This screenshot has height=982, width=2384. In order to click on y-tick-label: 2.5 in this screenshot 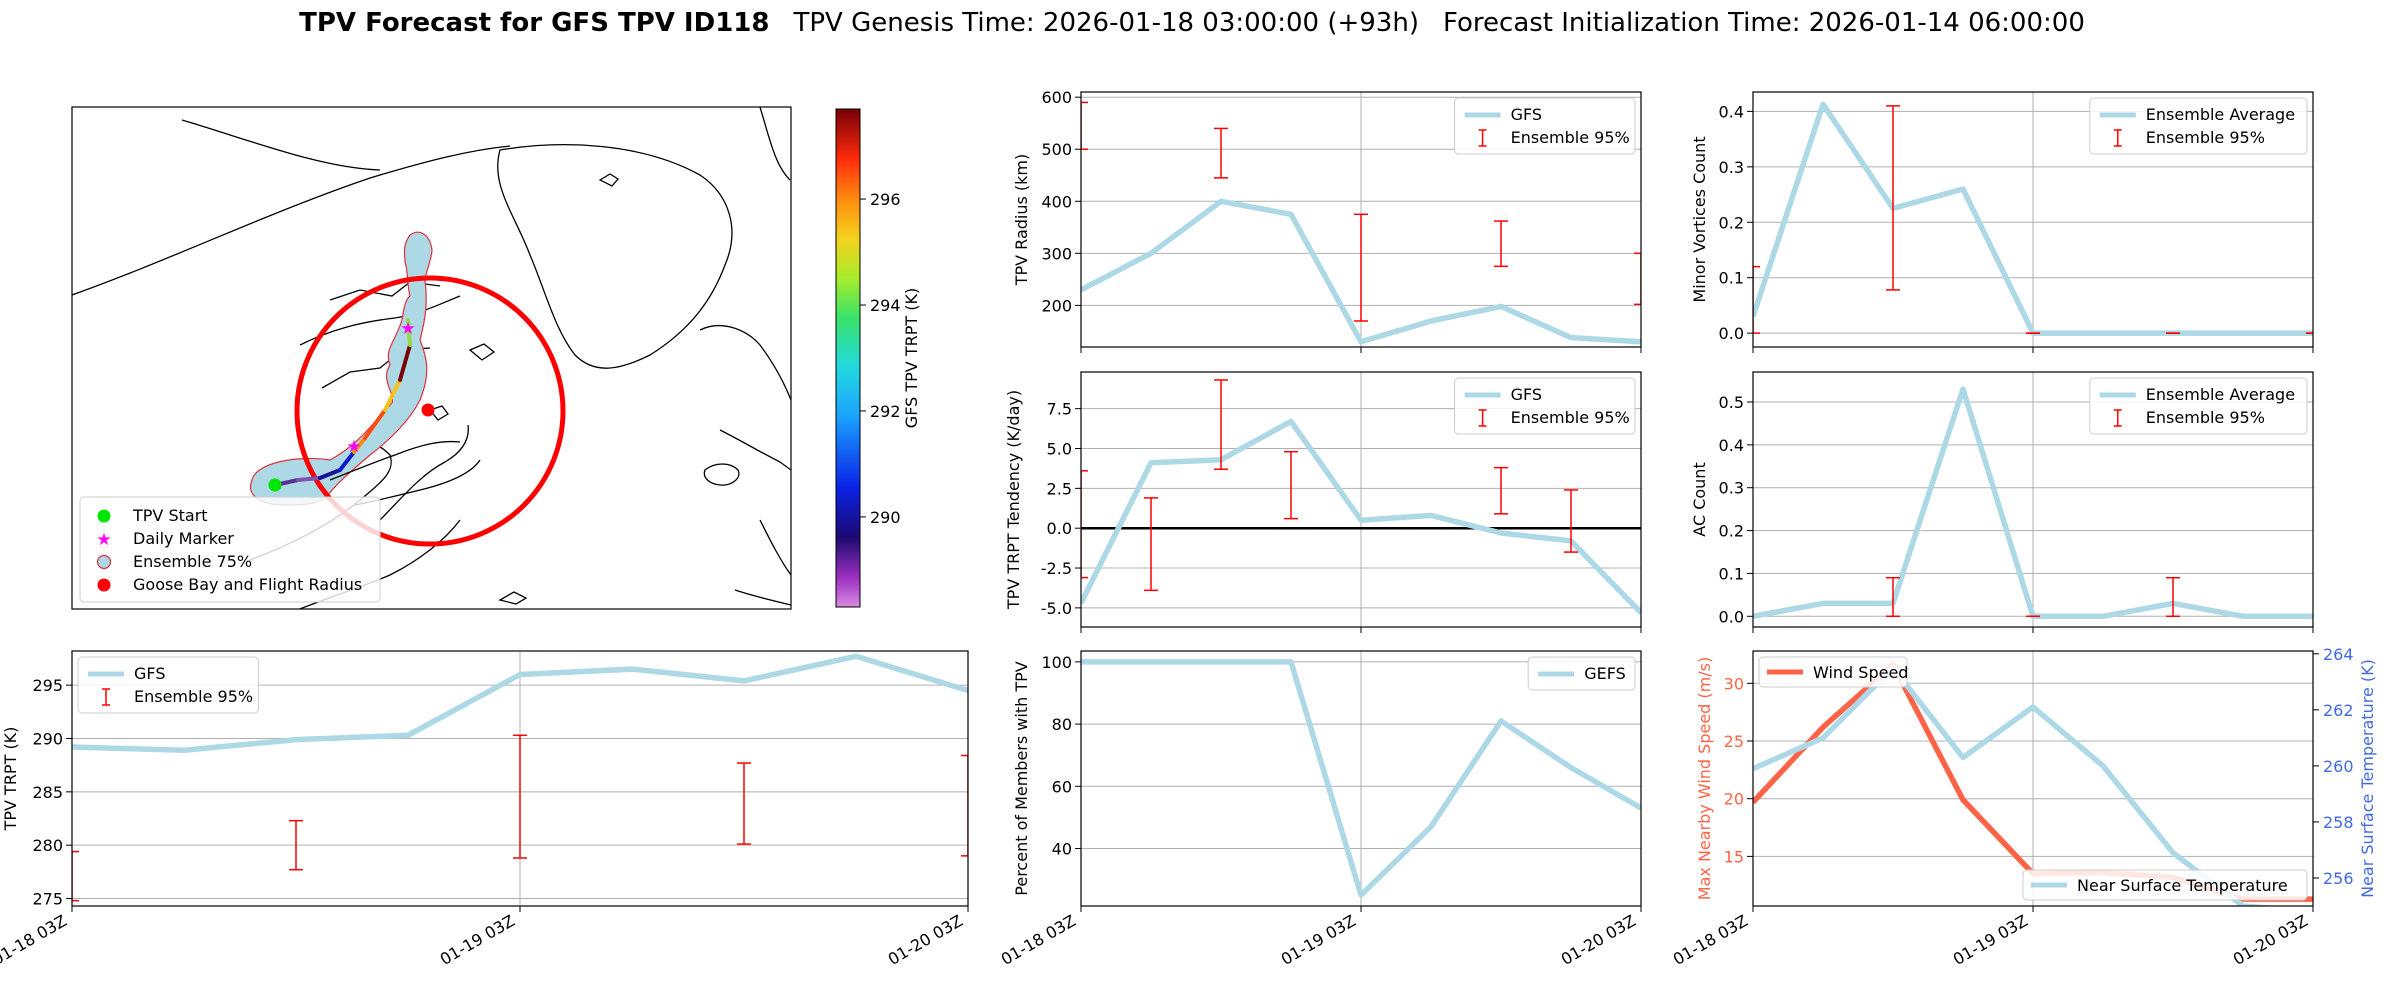, I will do `click(1059, 488)`.